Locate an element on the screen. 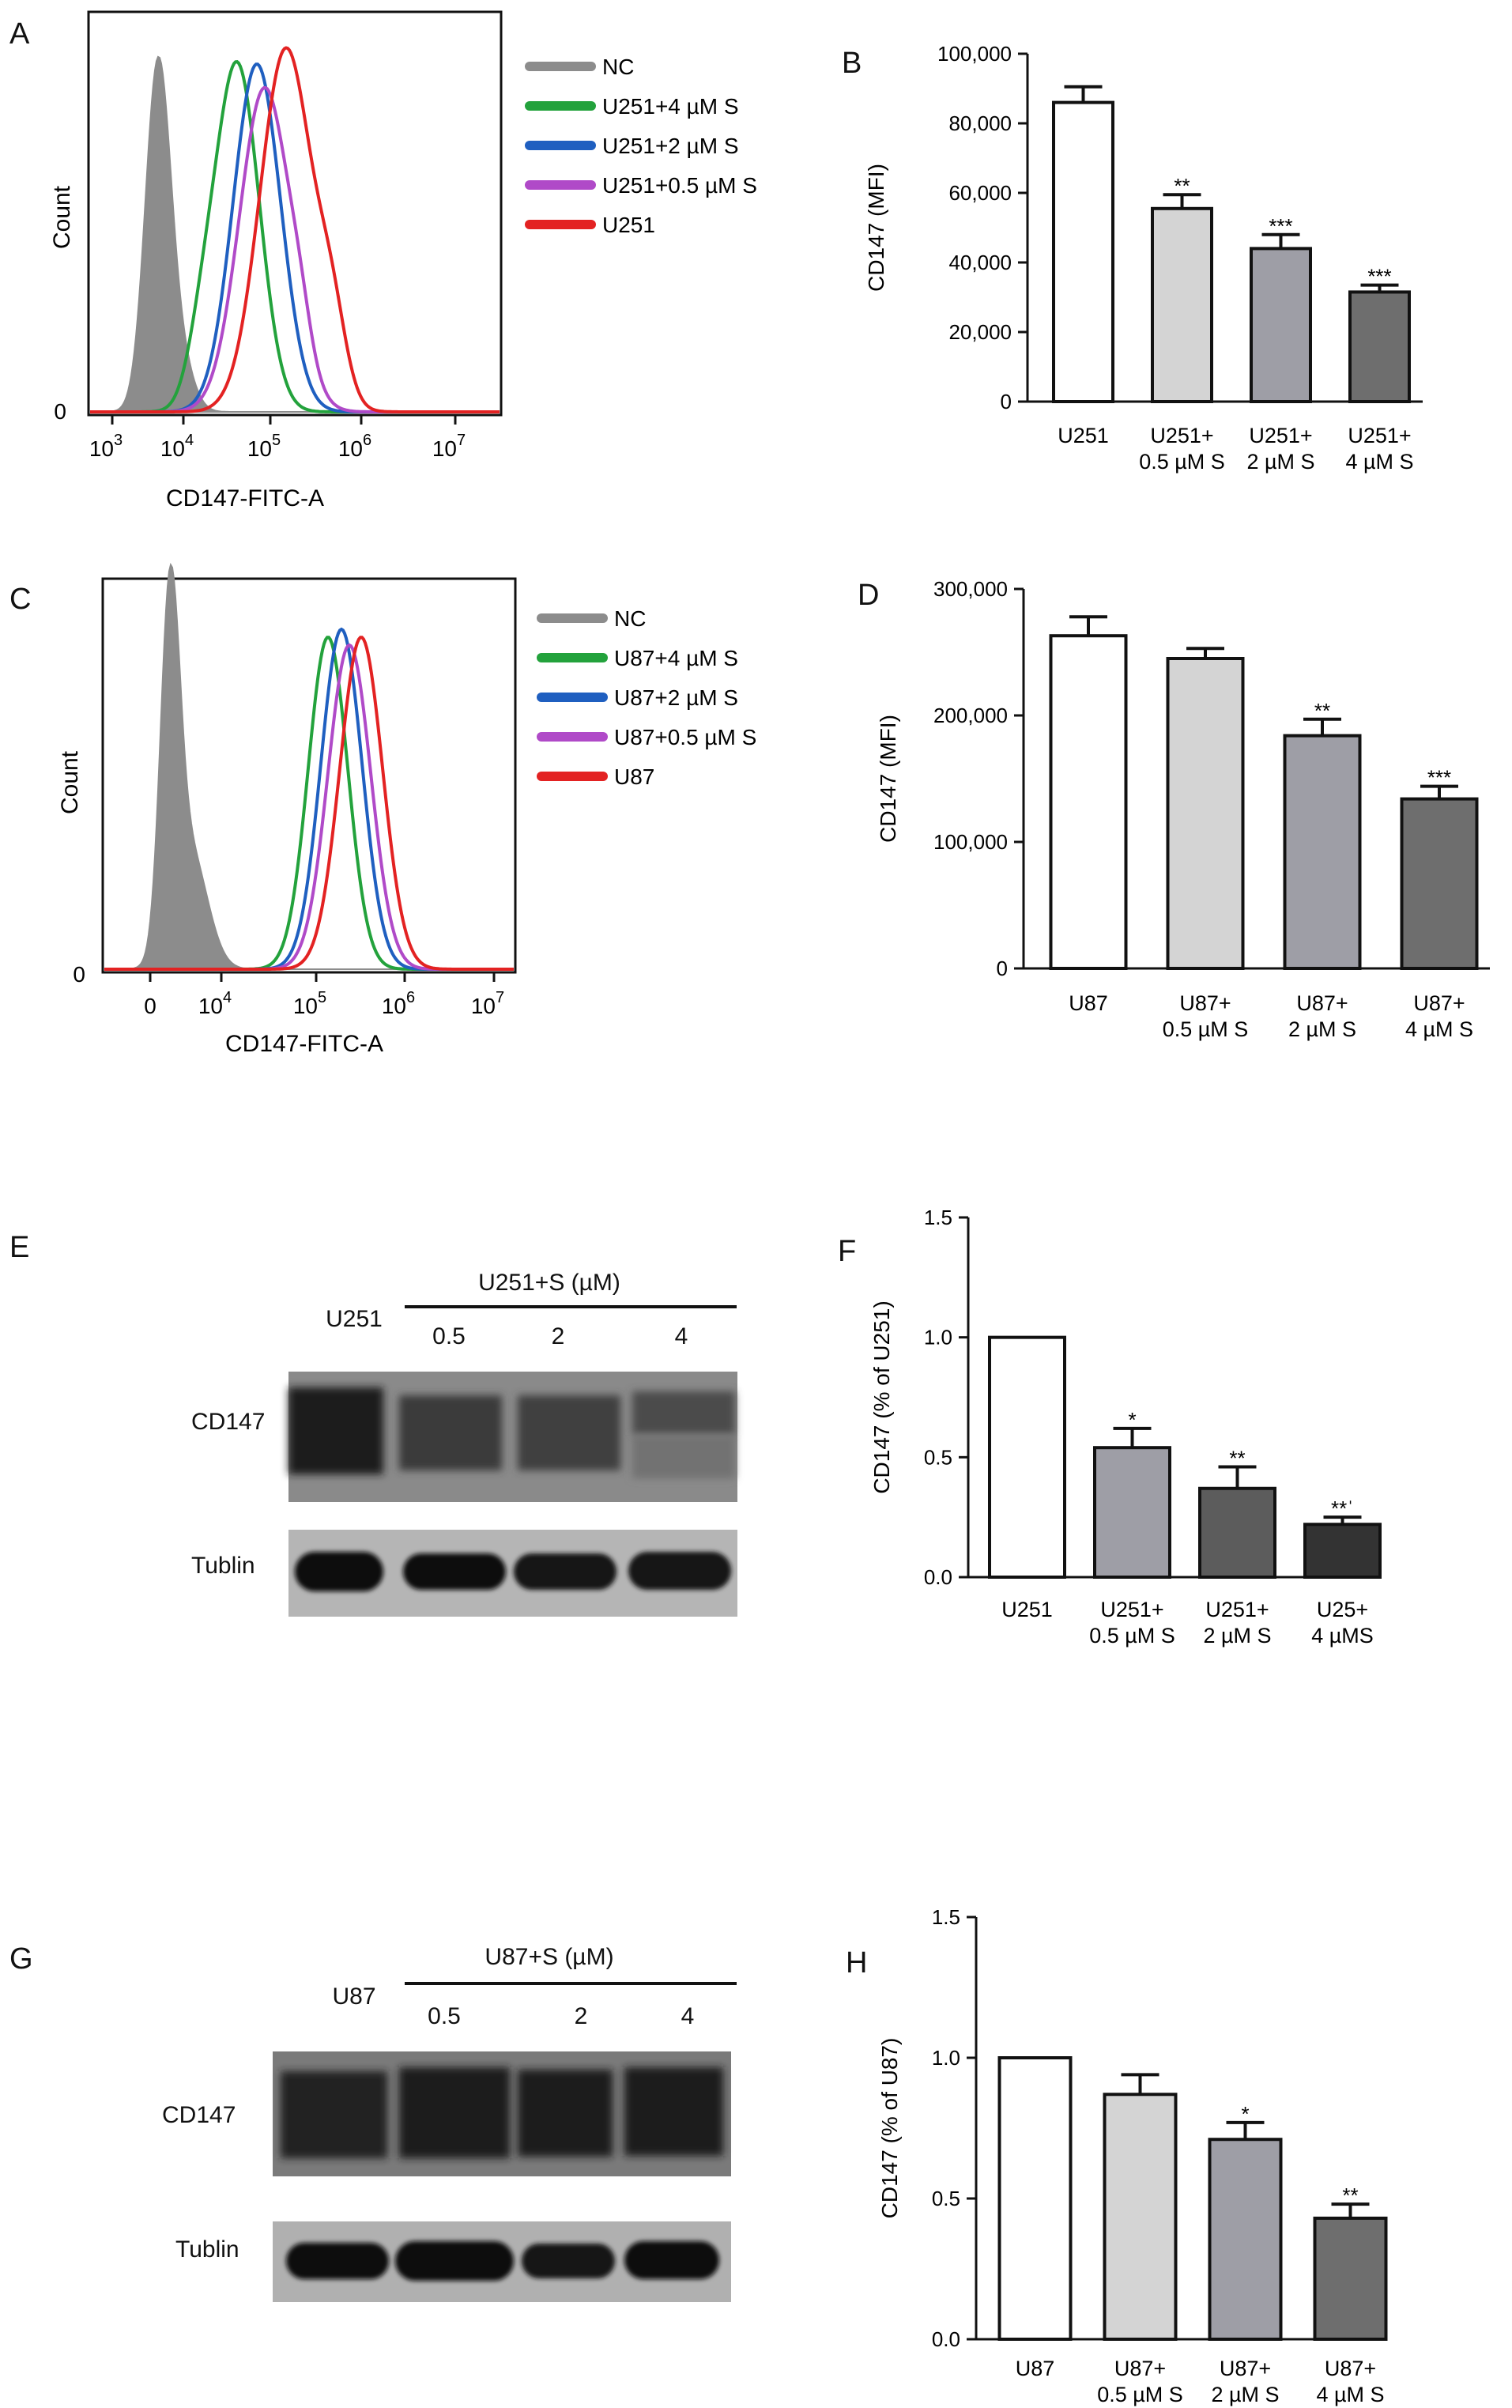 The image size is (1512, 2408). histogram-c-ylabel: Count is located at coordinates (70, 782).